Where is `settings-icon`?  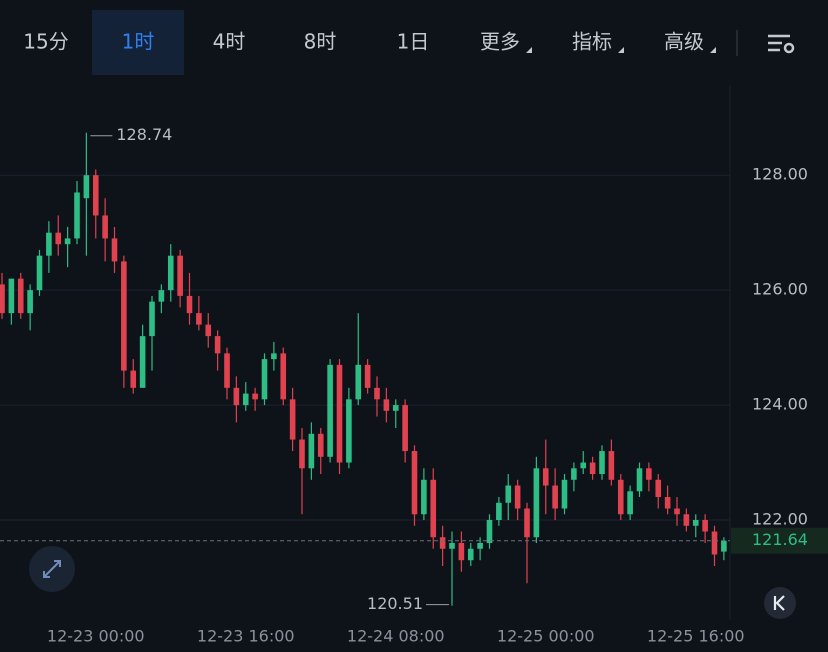 settings-icon is located at coordinates (781, 44).